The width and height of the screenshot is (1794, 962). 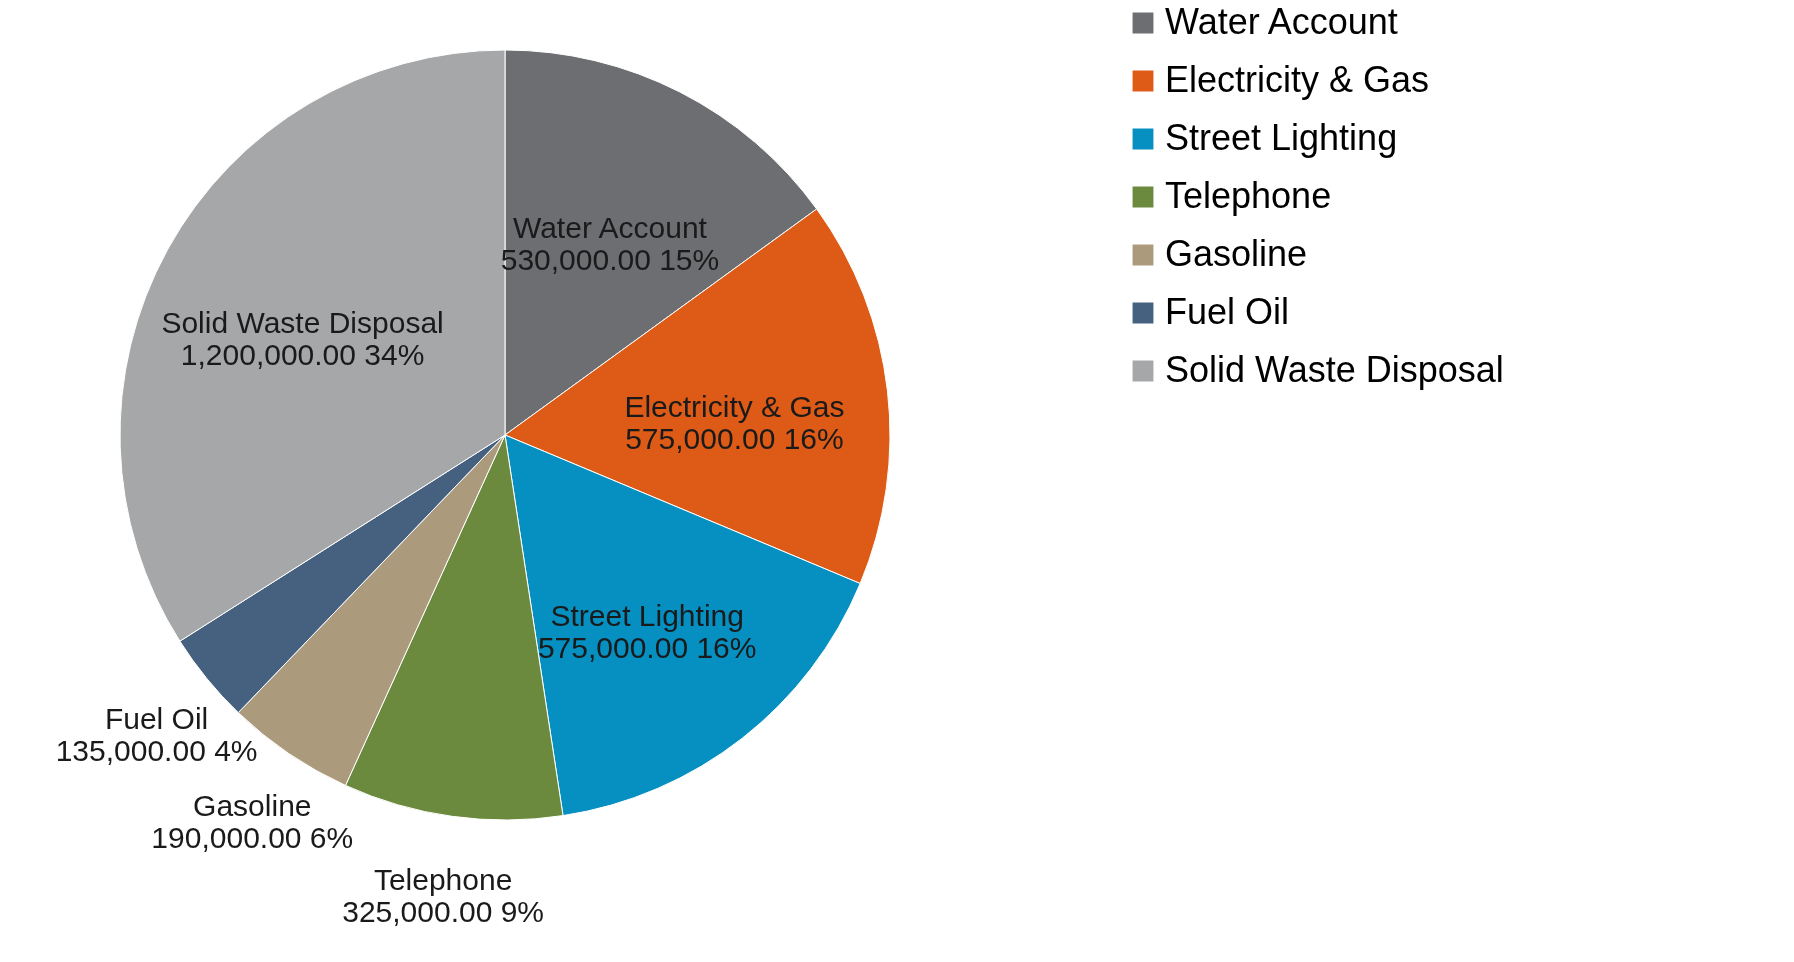 I want to click on slice-label: Electricity & Gas, so click(x=734, y=407).